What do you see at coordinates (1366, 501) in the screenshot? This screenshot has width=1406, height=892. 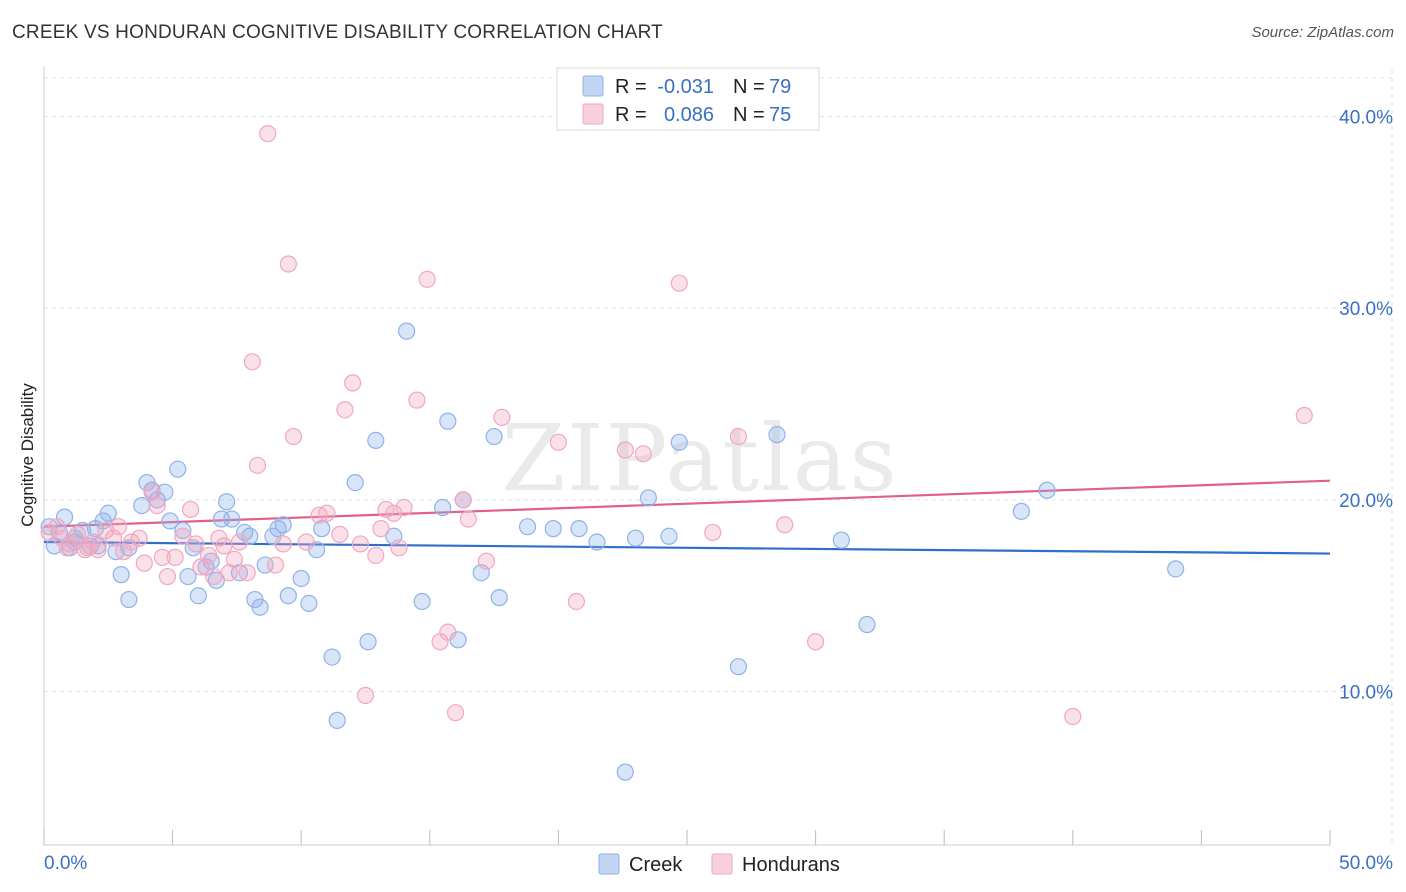 I see `y-tick-label: 20.0%` at bounding box center [1366, 501].